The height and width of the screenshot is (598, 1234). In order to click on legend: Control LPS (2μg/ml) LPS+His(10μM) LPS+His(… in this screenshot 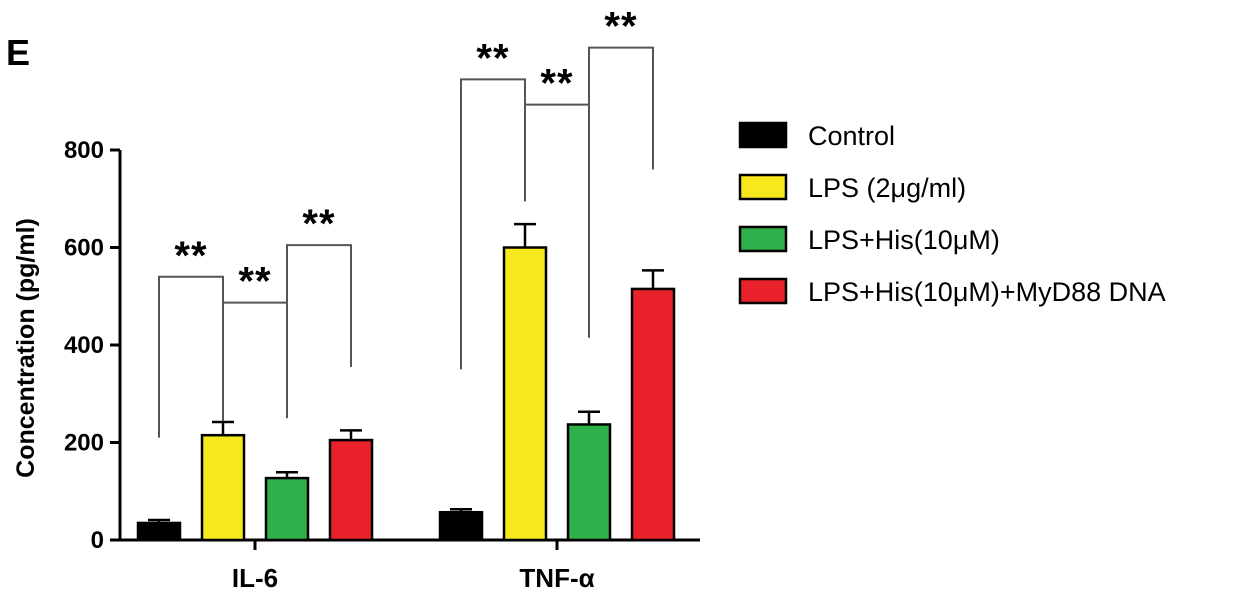, I will do `click(952, 214)`.